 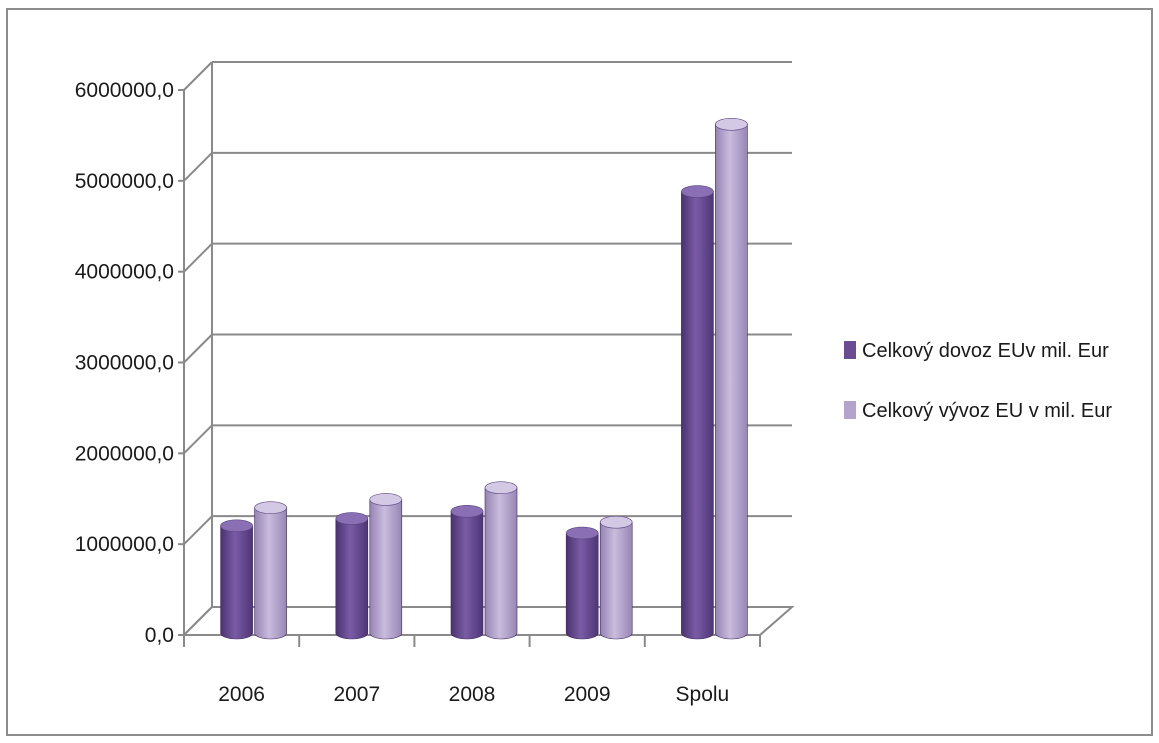 I want to click on y-tick-label: 2000000,0, so click(x=124, y=453).